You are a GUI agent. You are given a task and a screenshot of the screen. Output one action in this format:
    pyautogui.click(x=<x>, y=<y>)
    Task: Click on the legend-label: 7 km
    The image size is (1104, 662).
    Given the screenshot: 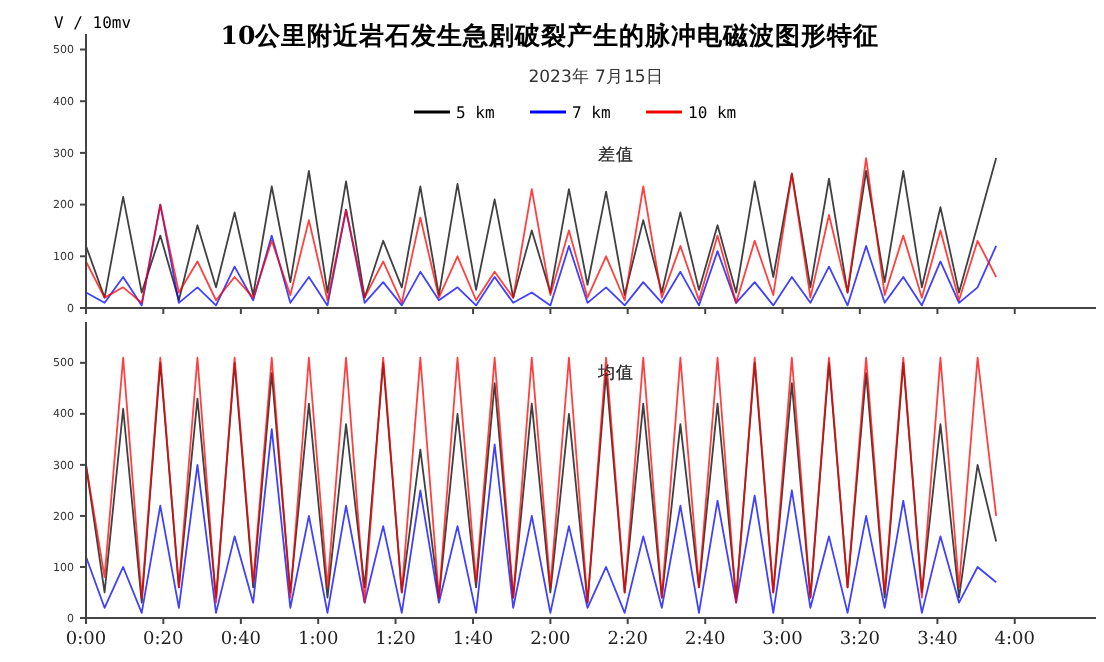 What is the action you would take?
    pyautogui.click(x=591, y=113)
    